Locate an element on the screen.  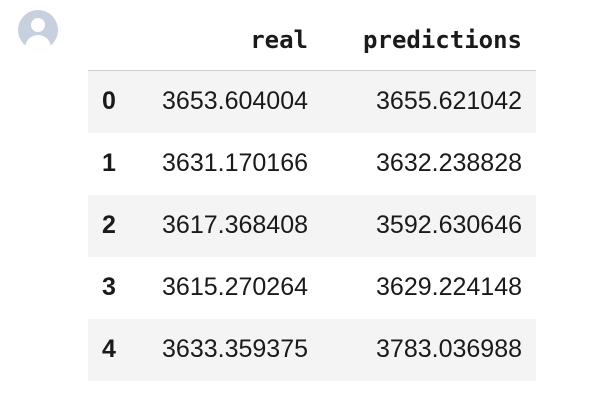
cell-predictions: 3629.224148 is located at coordinates (449, 287).